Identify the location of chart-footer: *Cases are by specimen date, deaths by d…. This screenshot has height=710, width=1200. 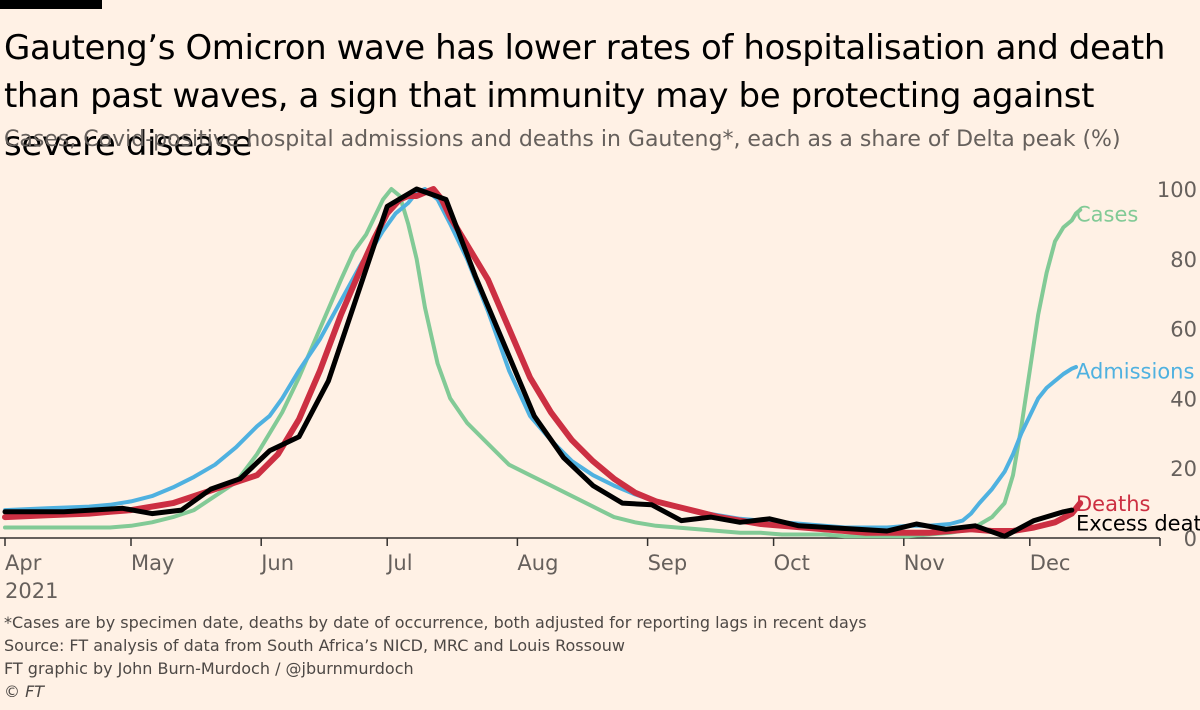
(599, 657).